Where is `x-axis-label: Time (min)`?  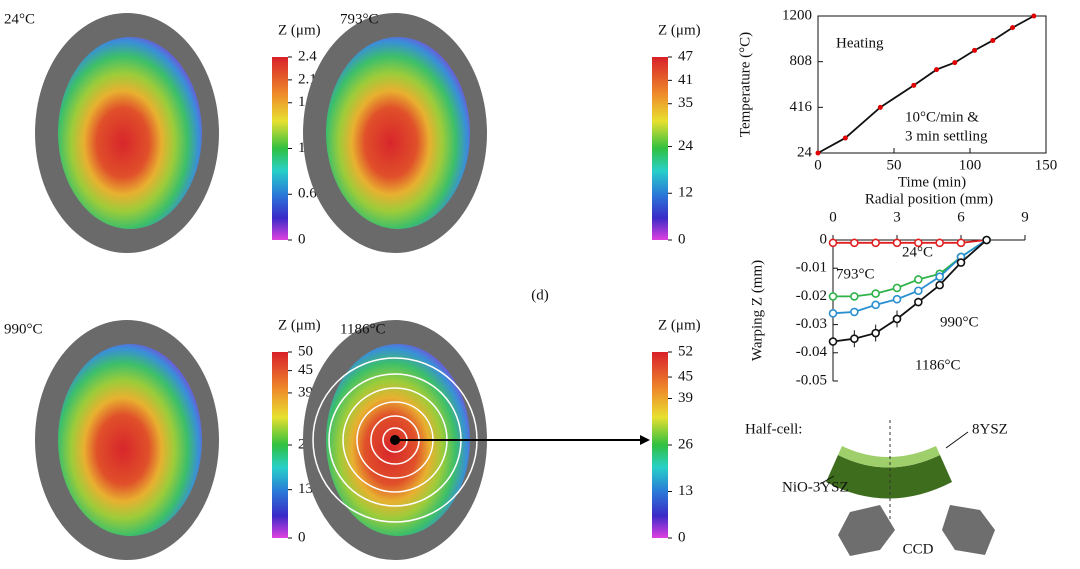 x-axis-label: Time (min) is located at coordinates (932, 182).